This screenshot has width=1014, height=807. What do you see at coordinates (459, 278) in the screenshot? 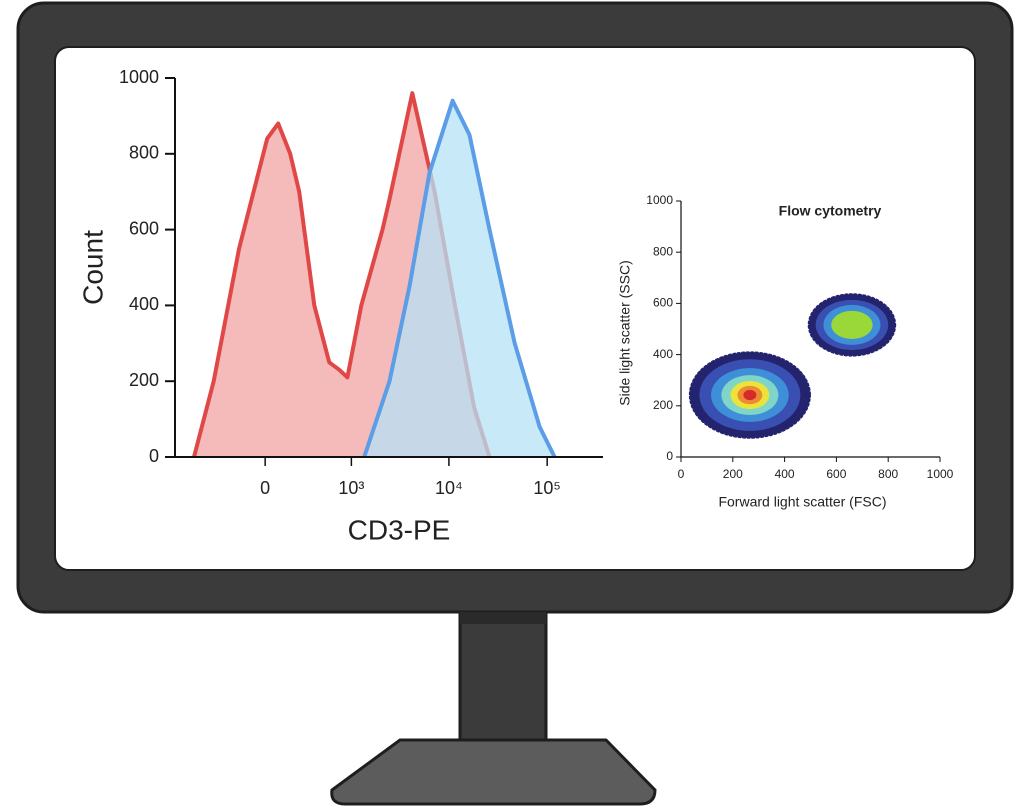
I see `histogram-area` at bounding box center [459, 278].